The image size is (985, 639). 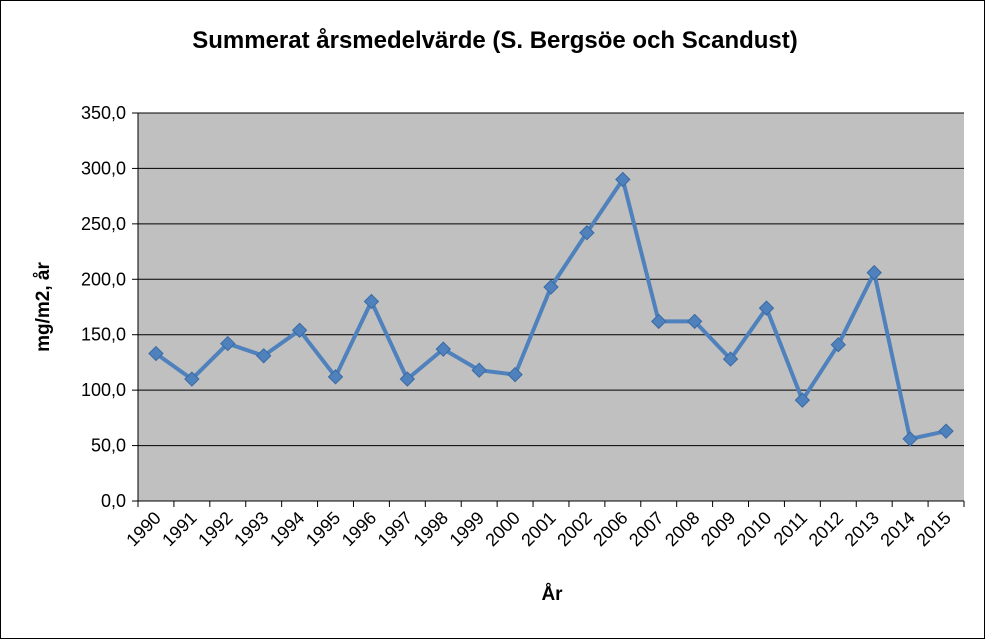 I want to click on x-tick-label: 2000, so click(x=502, y=529).